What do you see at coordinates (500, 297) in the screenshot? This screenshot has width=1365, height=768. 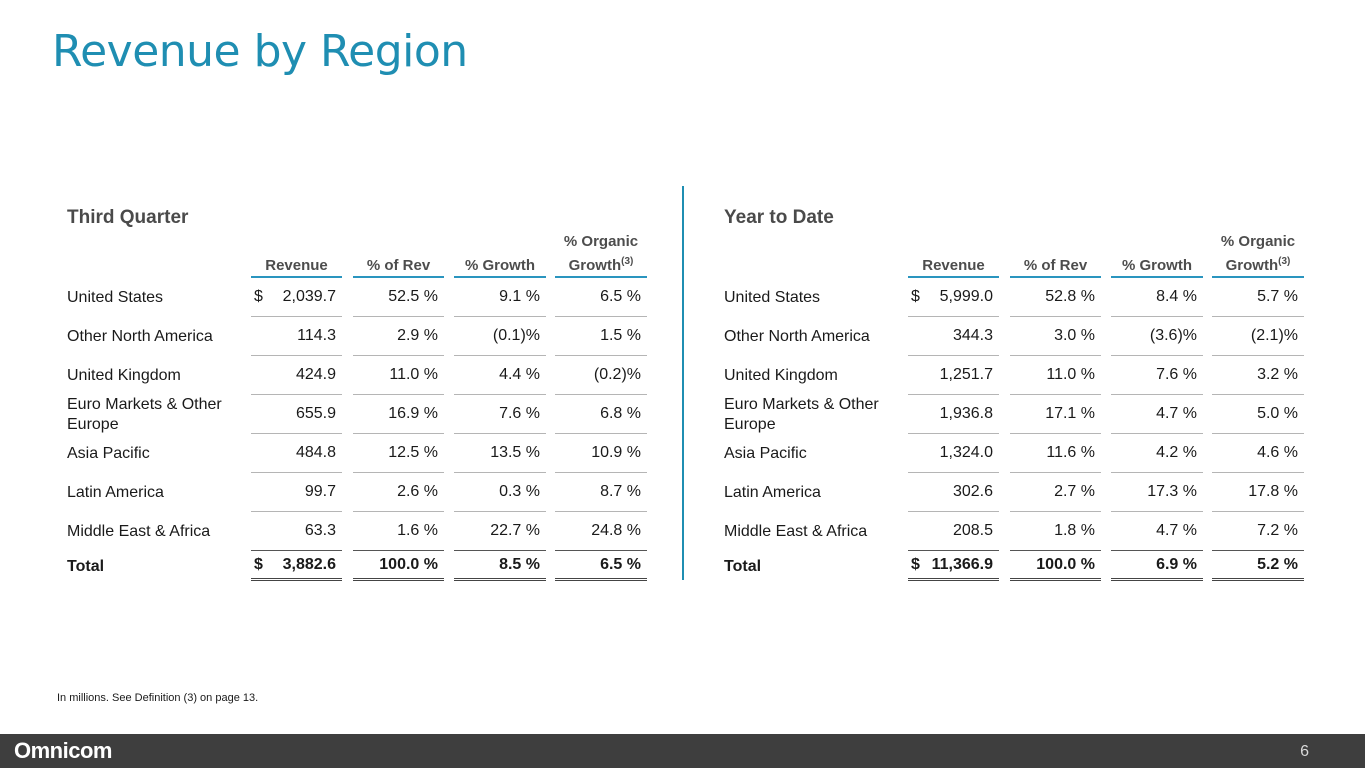 I see `growth-cell: 9.1 %` at bounding box center [500, 297].